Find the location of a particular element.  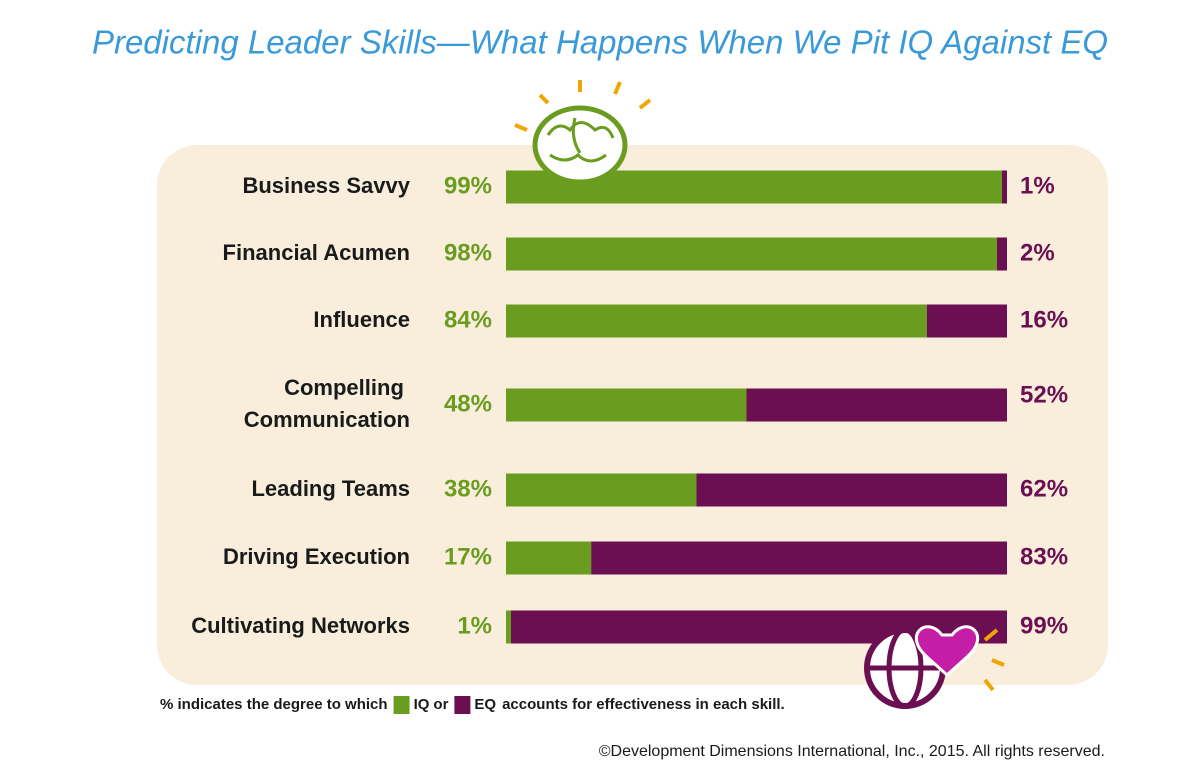

brain-icon is located at coordinates (583, 132).